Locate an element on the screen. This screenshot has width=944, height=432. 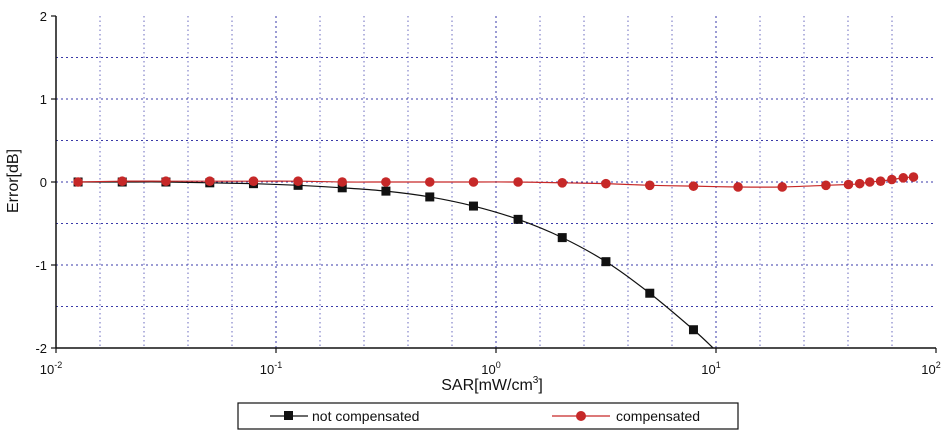
x-tick-label: 10⁻¹ is located at coordinates (271, 368).